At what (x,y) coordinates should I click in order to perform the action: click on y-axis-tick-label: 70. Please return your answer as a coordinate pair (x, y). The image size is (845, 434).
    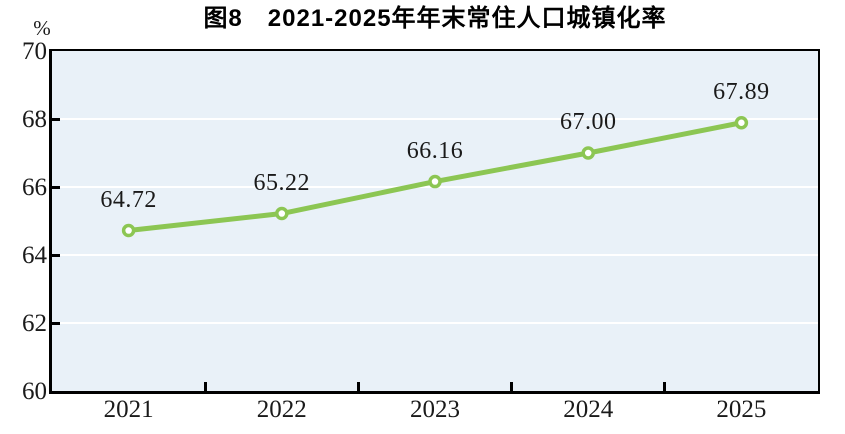
    Looking at the image, I should click on (34, 51).